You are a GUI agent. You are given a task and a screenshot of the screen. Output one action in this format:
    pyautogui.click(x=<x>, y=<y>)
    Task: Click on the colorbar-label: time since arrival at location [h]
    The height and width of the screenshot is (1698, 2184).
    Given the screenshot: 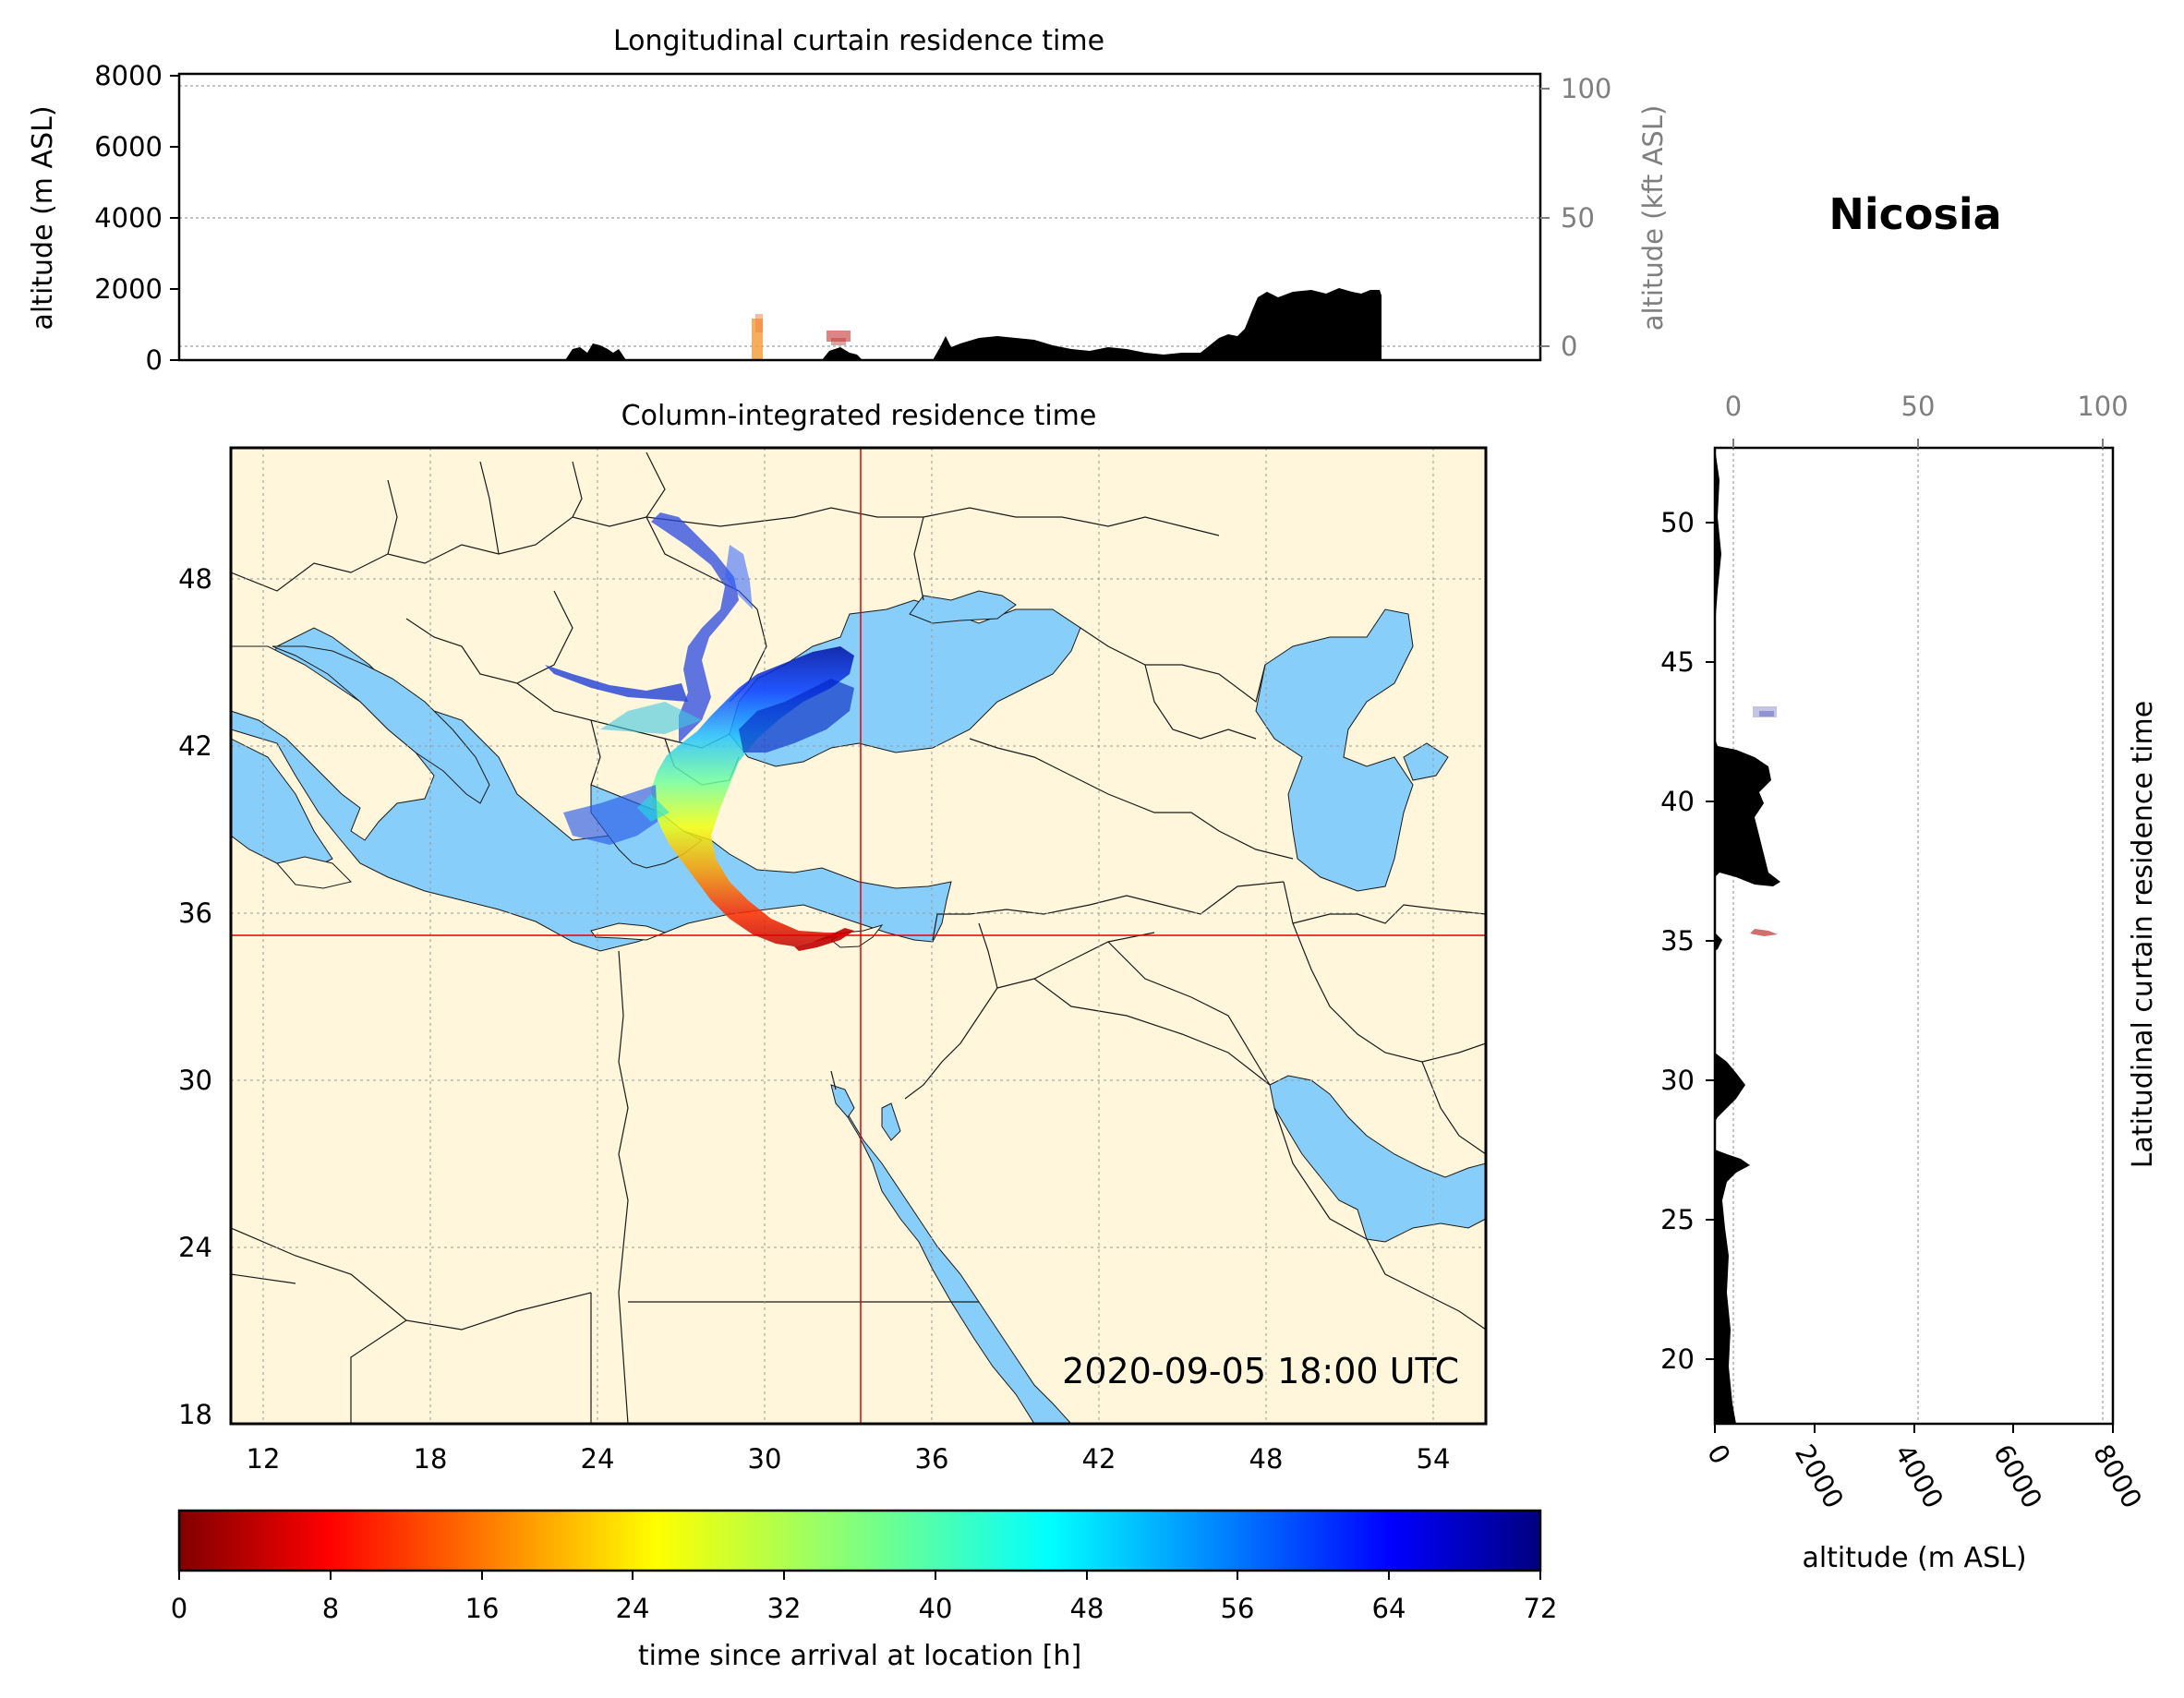 What is the action you would take?
    pyautogui.click(x=859, y=1656)
    